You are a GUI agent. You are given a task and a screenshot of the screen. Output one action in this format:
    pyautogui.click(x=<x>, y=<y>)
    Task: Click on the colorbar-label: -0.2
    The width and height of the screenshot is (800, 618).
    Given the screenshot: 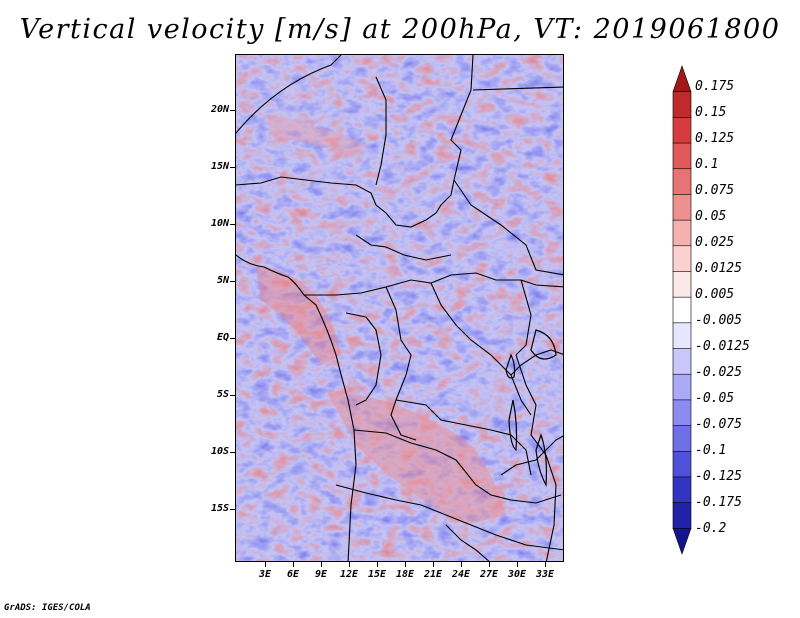 What is the action you would take?
    pyautogui.click(x=711, y=528)
    